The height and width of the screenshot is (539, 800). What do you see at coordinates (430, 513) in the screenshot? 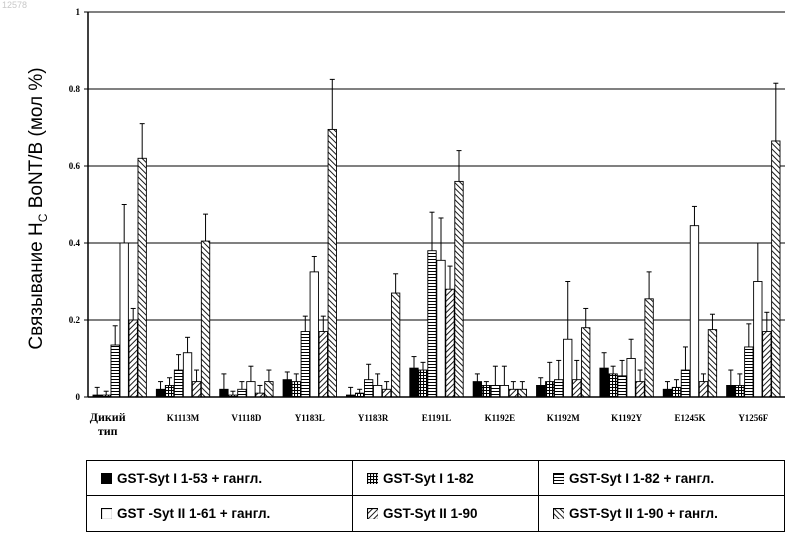
I see `legend-label: GST-Syt II 1-90` at bounding box center [430, 513].